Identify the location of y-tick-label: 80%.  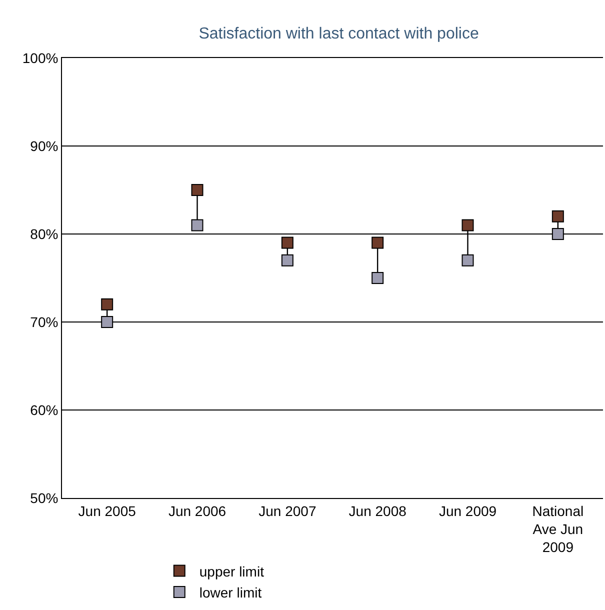
(44, 234).